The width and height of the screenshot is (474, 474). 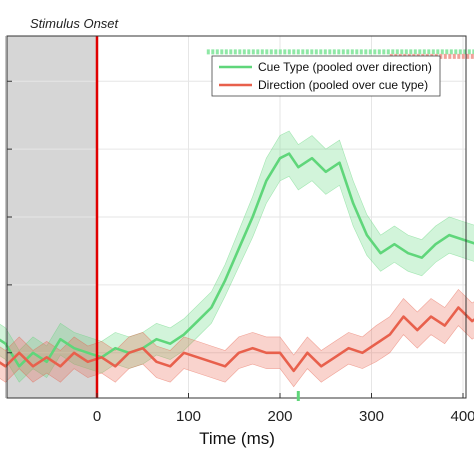 What do you see at coordinates (188, 416) in the screenshot?
I see `x-tick-label: 100` at bounding box center [188, 416].